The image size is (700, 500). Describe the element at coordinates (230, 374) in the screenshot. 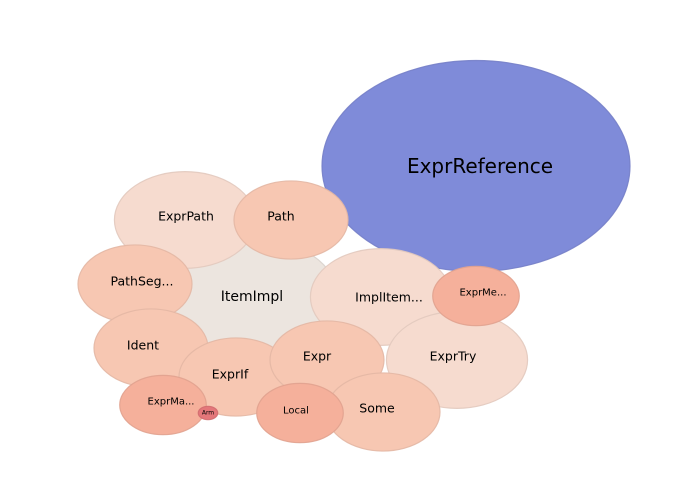

I see `bubble-label-exprif: ExprIf` at that location.